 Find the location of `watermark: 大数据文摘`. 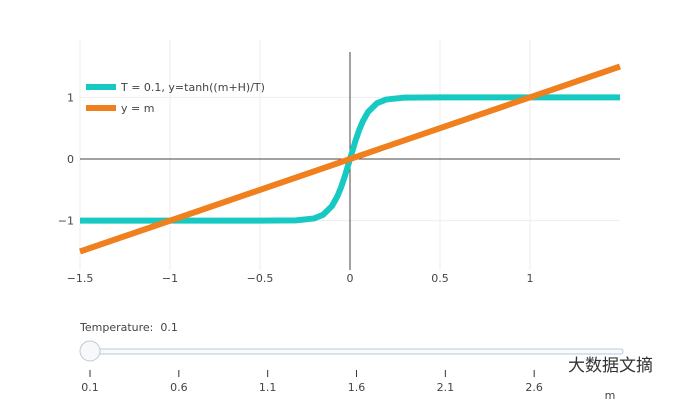

watermark: 大数据文摘 is located at coordinates (610, 366).